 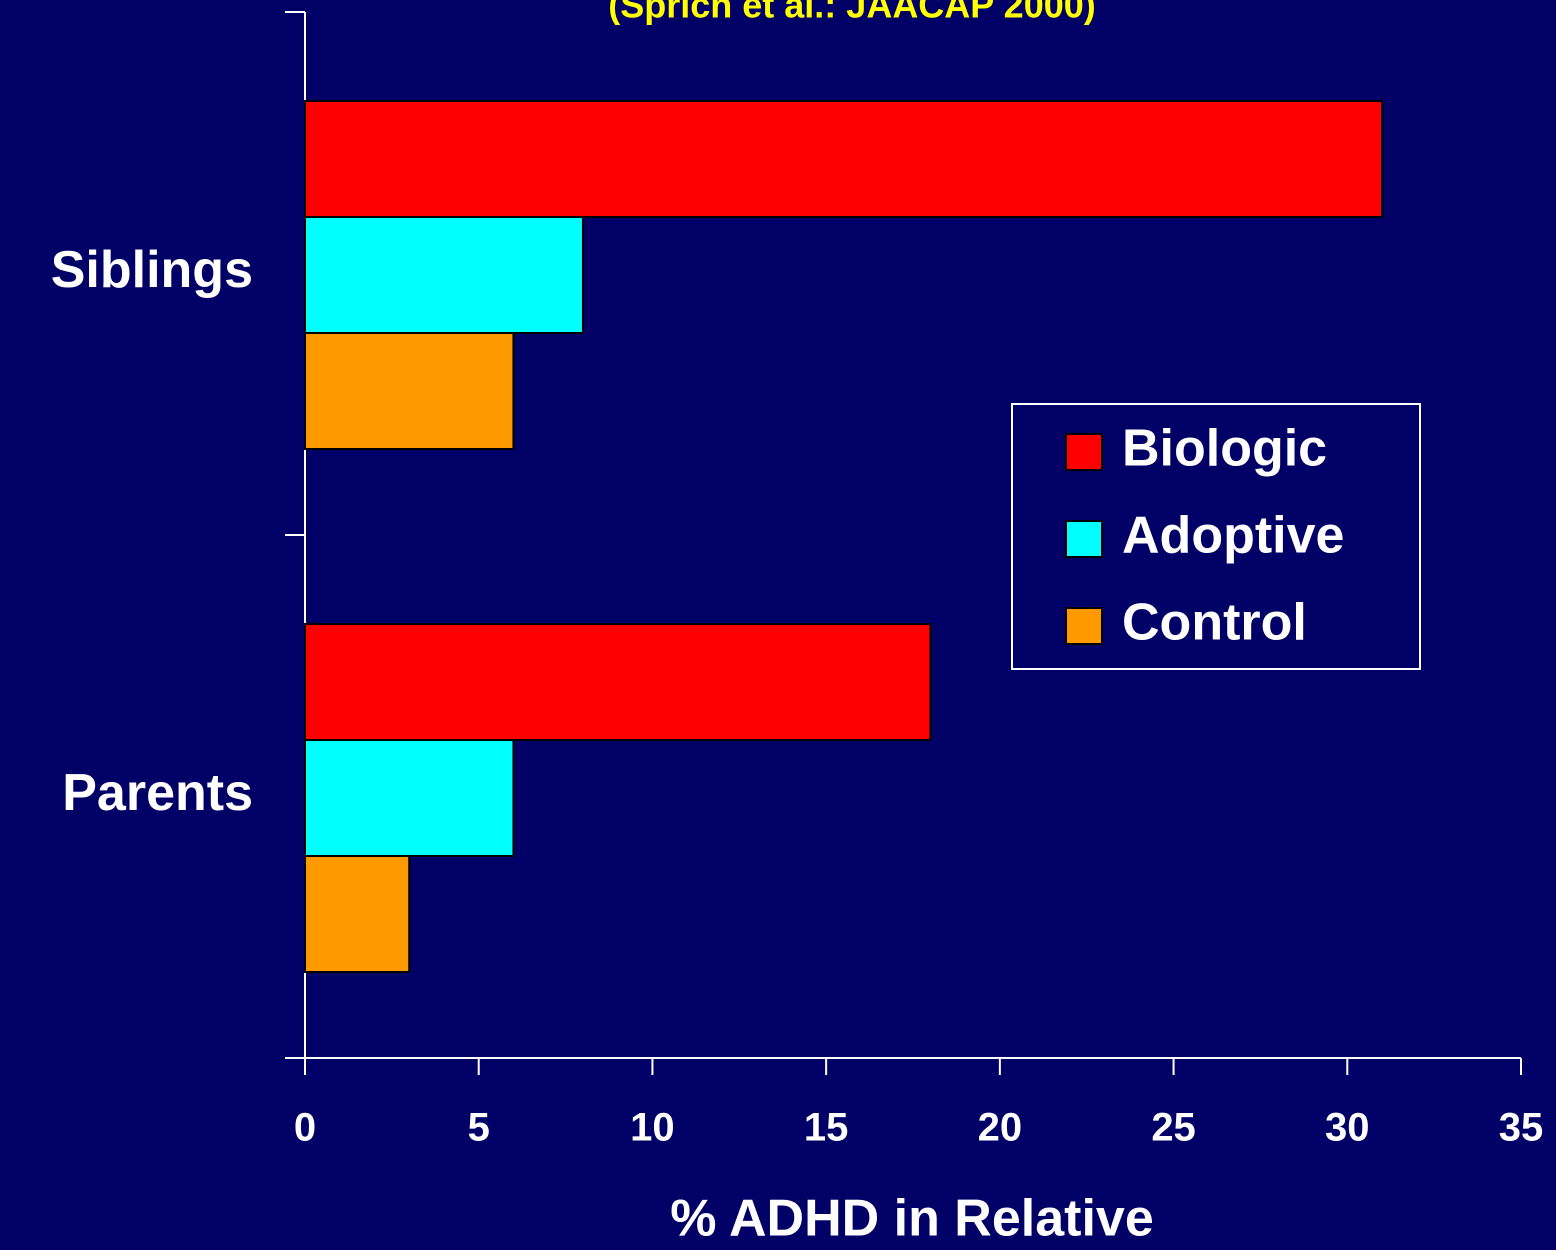 I want to click on y-tick-label: Siblings, so click(x=152, y=270).